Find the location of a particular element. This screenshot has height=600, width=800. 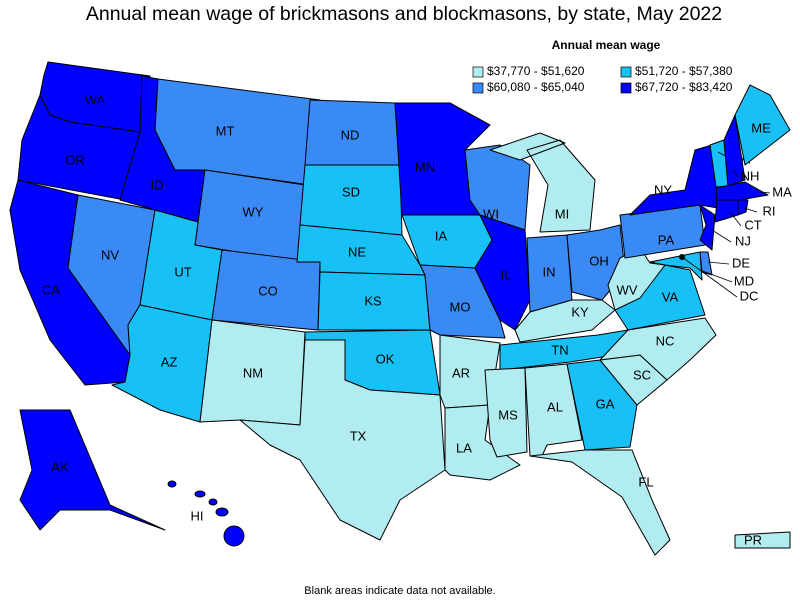

state-label: TX is located at coordinates (358, 435).